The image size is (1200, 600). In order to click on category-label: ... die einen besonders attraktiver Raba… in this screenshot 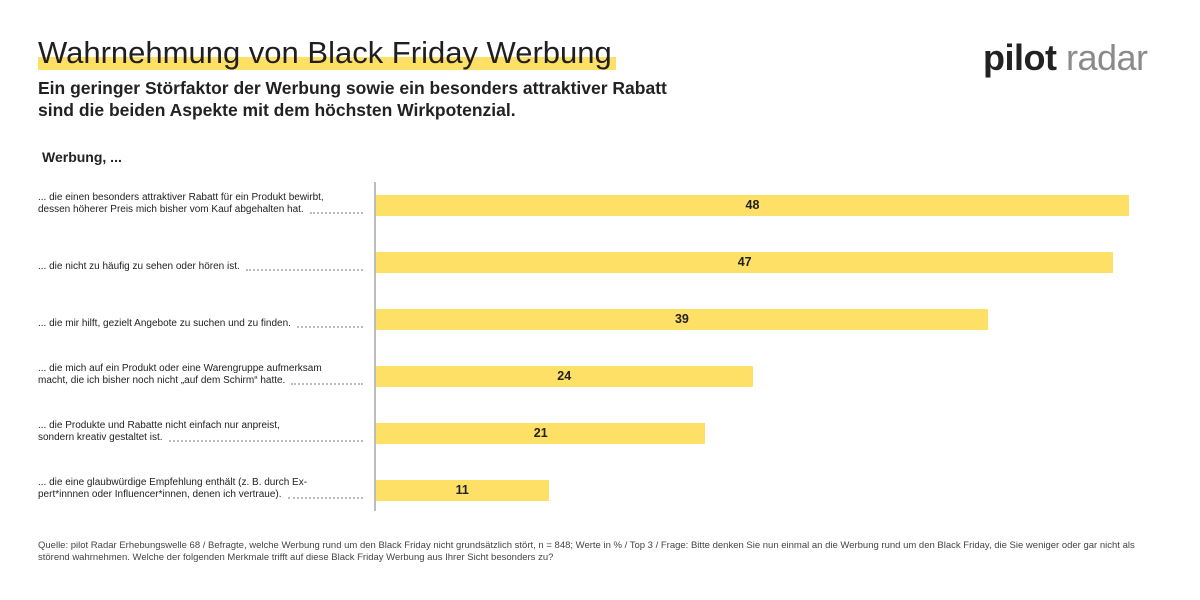, I will do `click(200, 204)`.